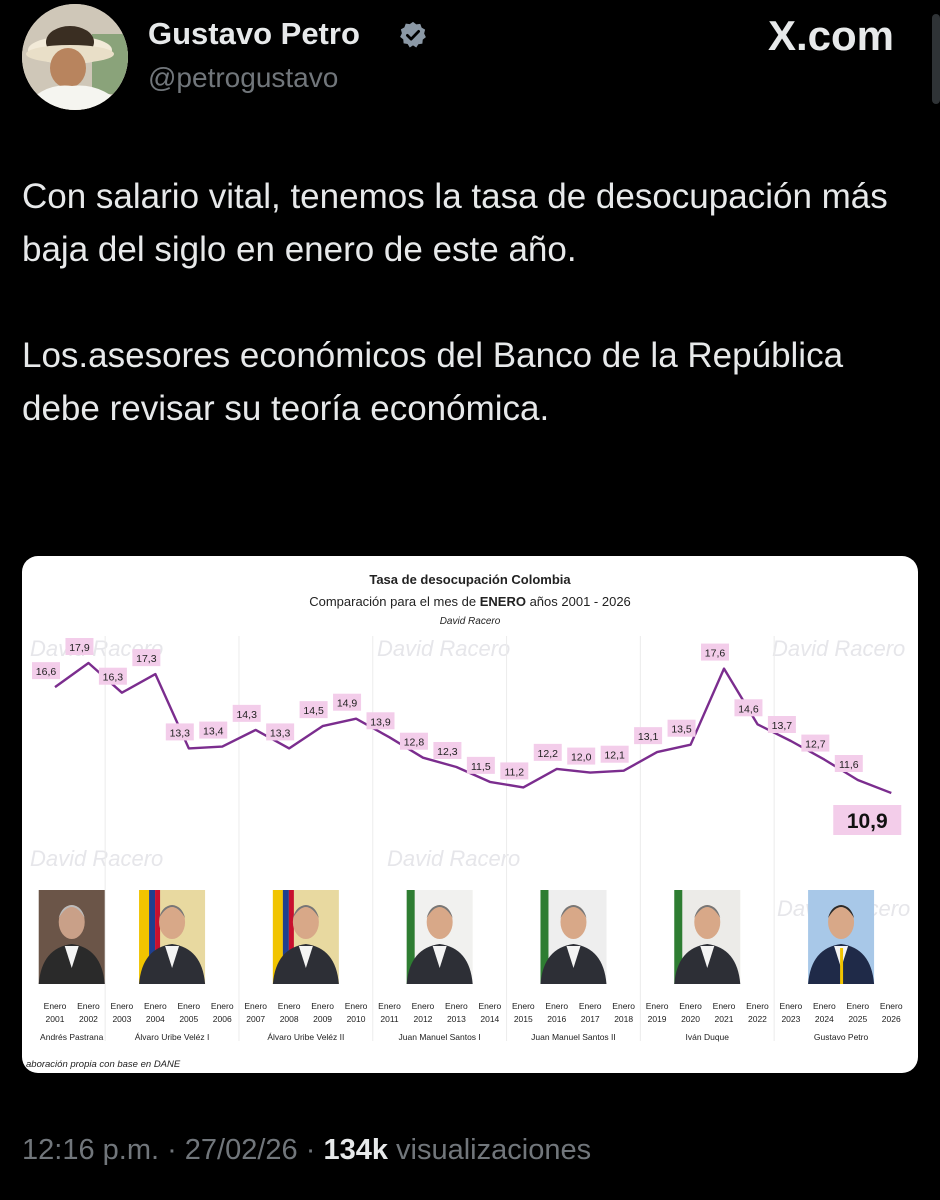 Image resolution: width=940 pixels, height=1200 pixels. Describe the element at coordinates (623, 1019) in the screenshot. I see `x-tick-year: 2018` at that location.